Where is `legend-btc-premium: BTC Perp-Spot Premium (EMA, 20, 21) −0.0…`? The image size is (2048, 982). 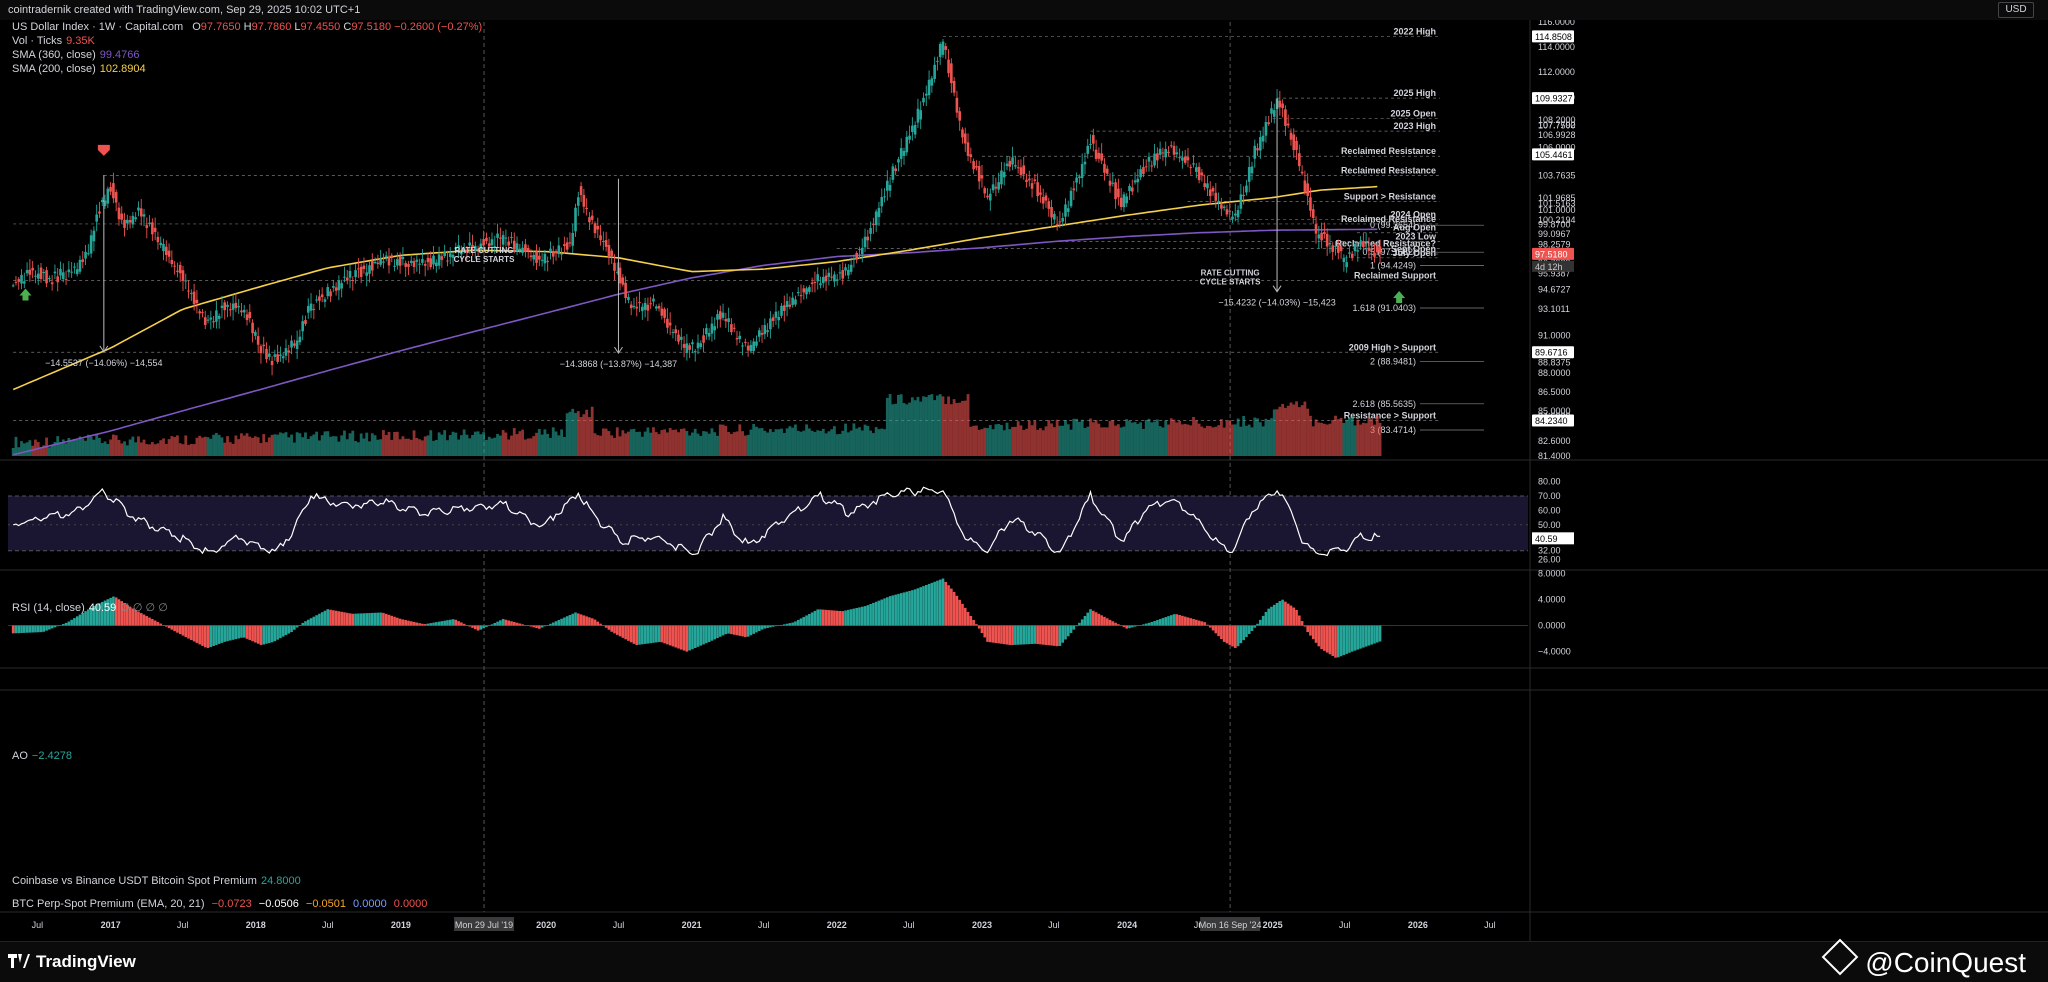
legend-btc-premium: BTC Perp-Spot Premium (EMA, 20, 21) −0.0… is located at coordinates (220, 904).